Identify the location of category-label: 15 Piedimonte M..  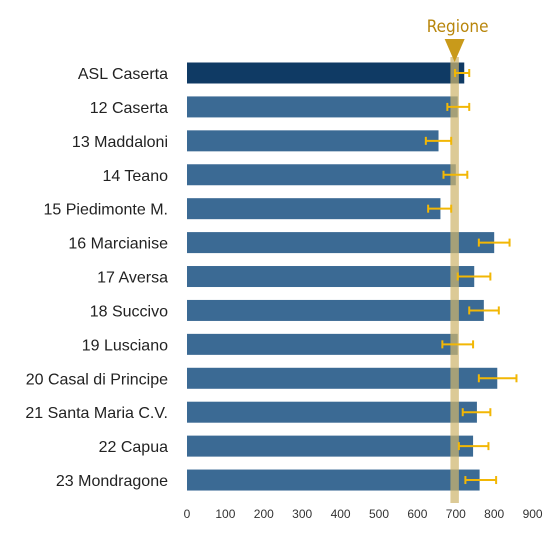
(105, 210).